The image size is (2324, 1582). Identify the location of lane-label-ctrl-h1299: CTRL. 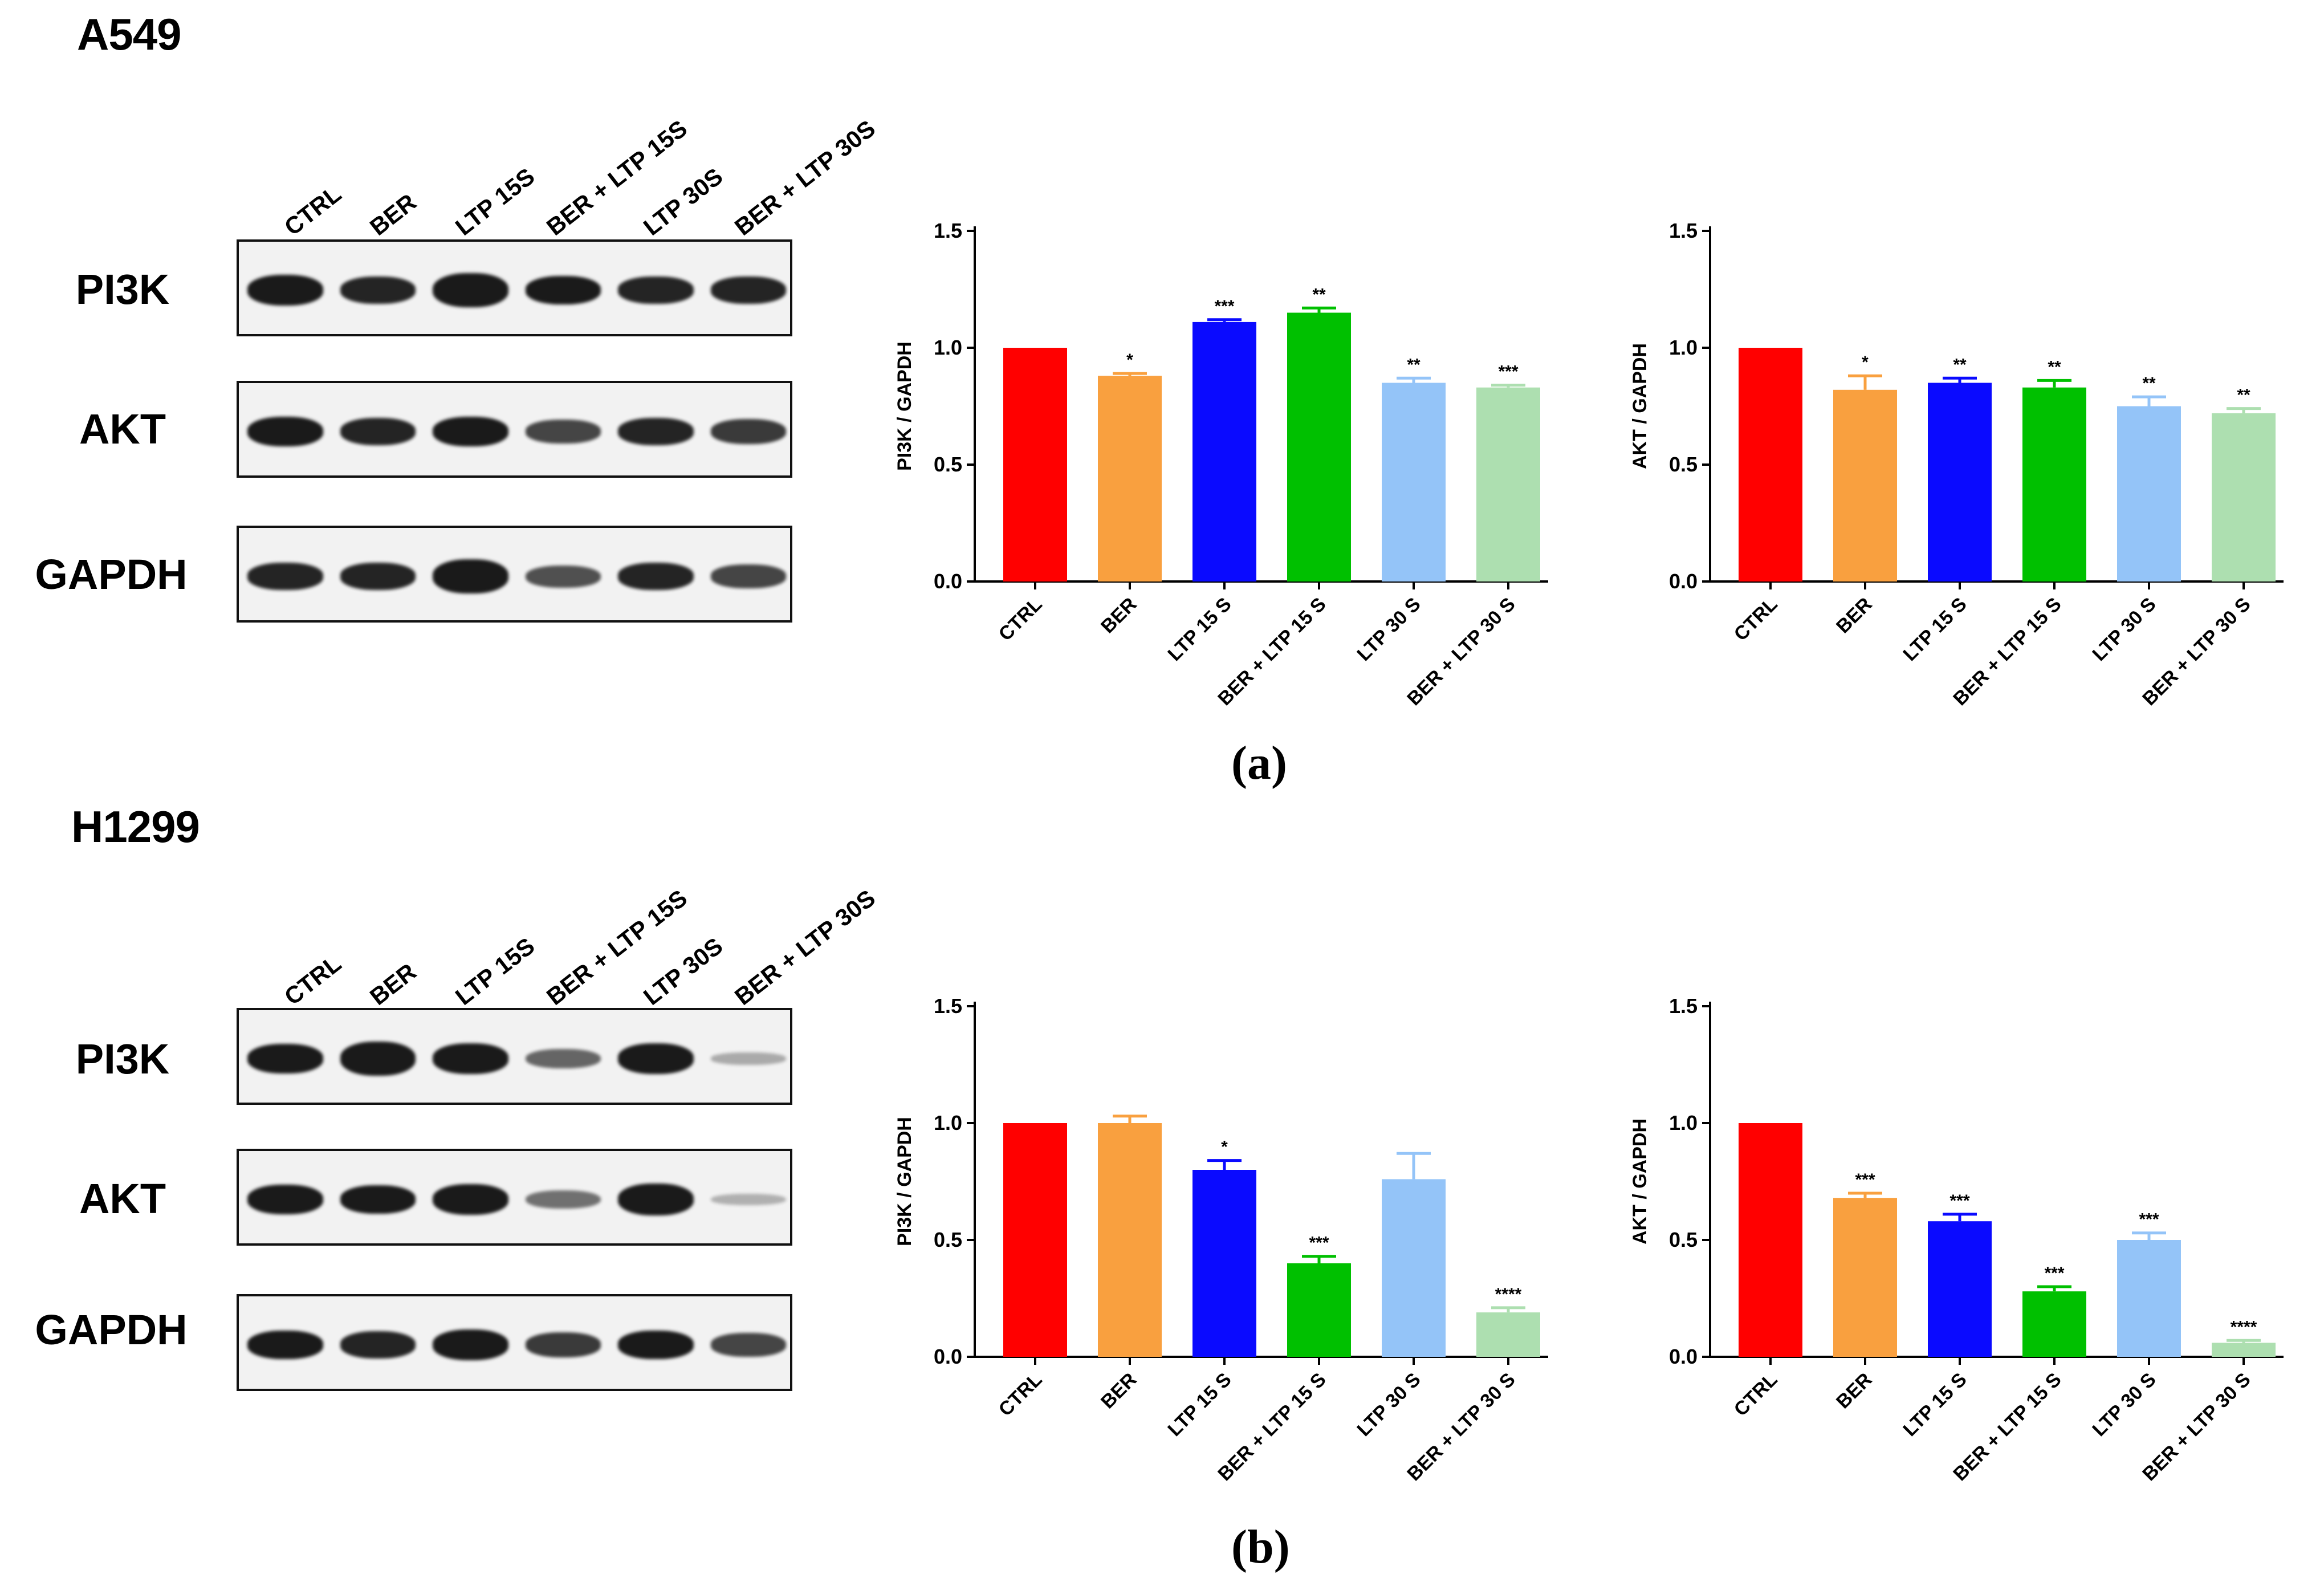
(313, 980).